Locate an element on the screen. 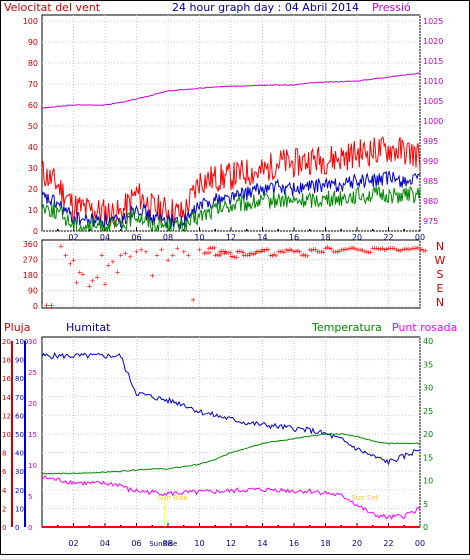 Image resolution: width=470 pixels, height=559 pixels. humidity-y-tick: 70 is located at coordinates (19, 398).